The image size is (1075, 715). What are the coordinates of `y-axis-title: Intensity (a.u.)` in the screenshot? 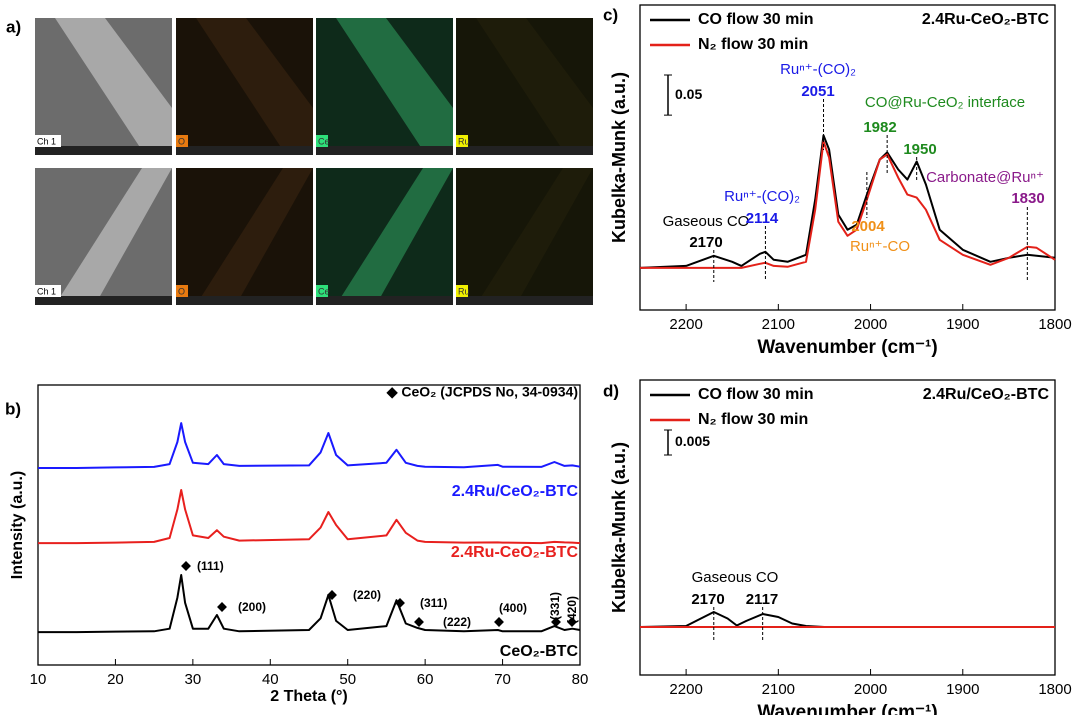 It's located at (17, 525).